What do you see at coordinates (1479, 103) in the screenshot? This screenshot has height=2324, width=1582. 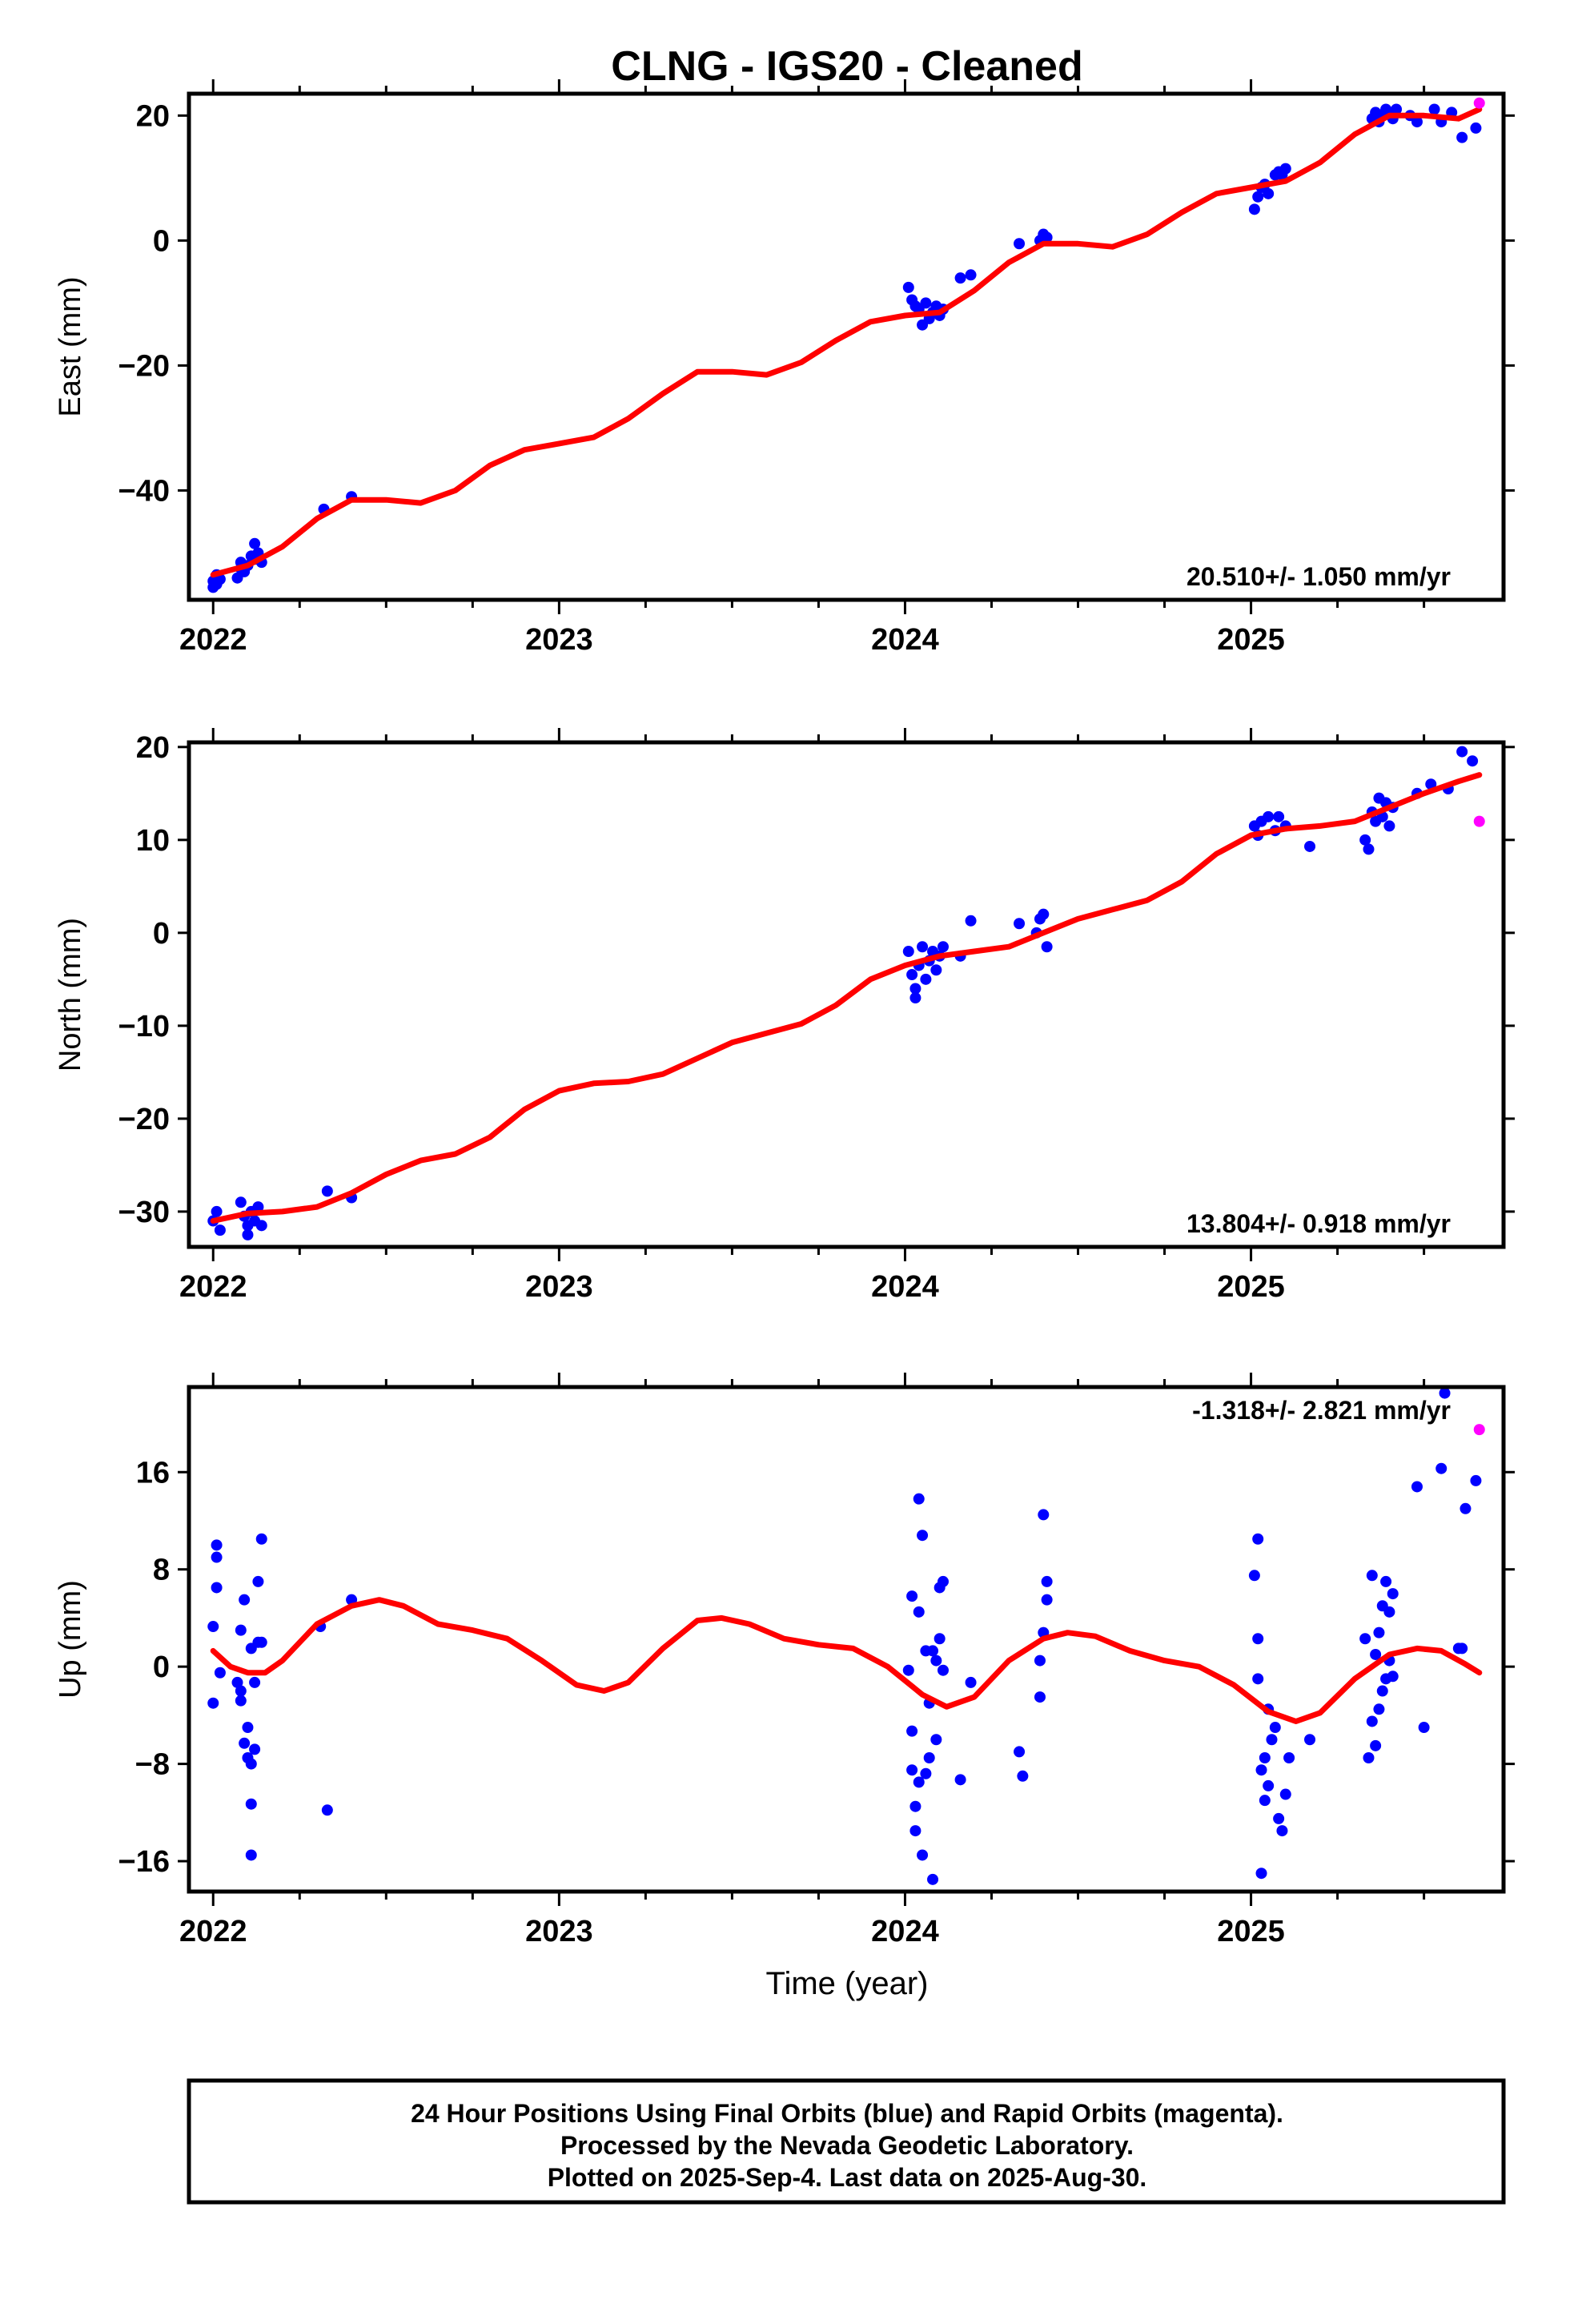 I see `rapid-orbit-point` at bounding box center [1479, 103].